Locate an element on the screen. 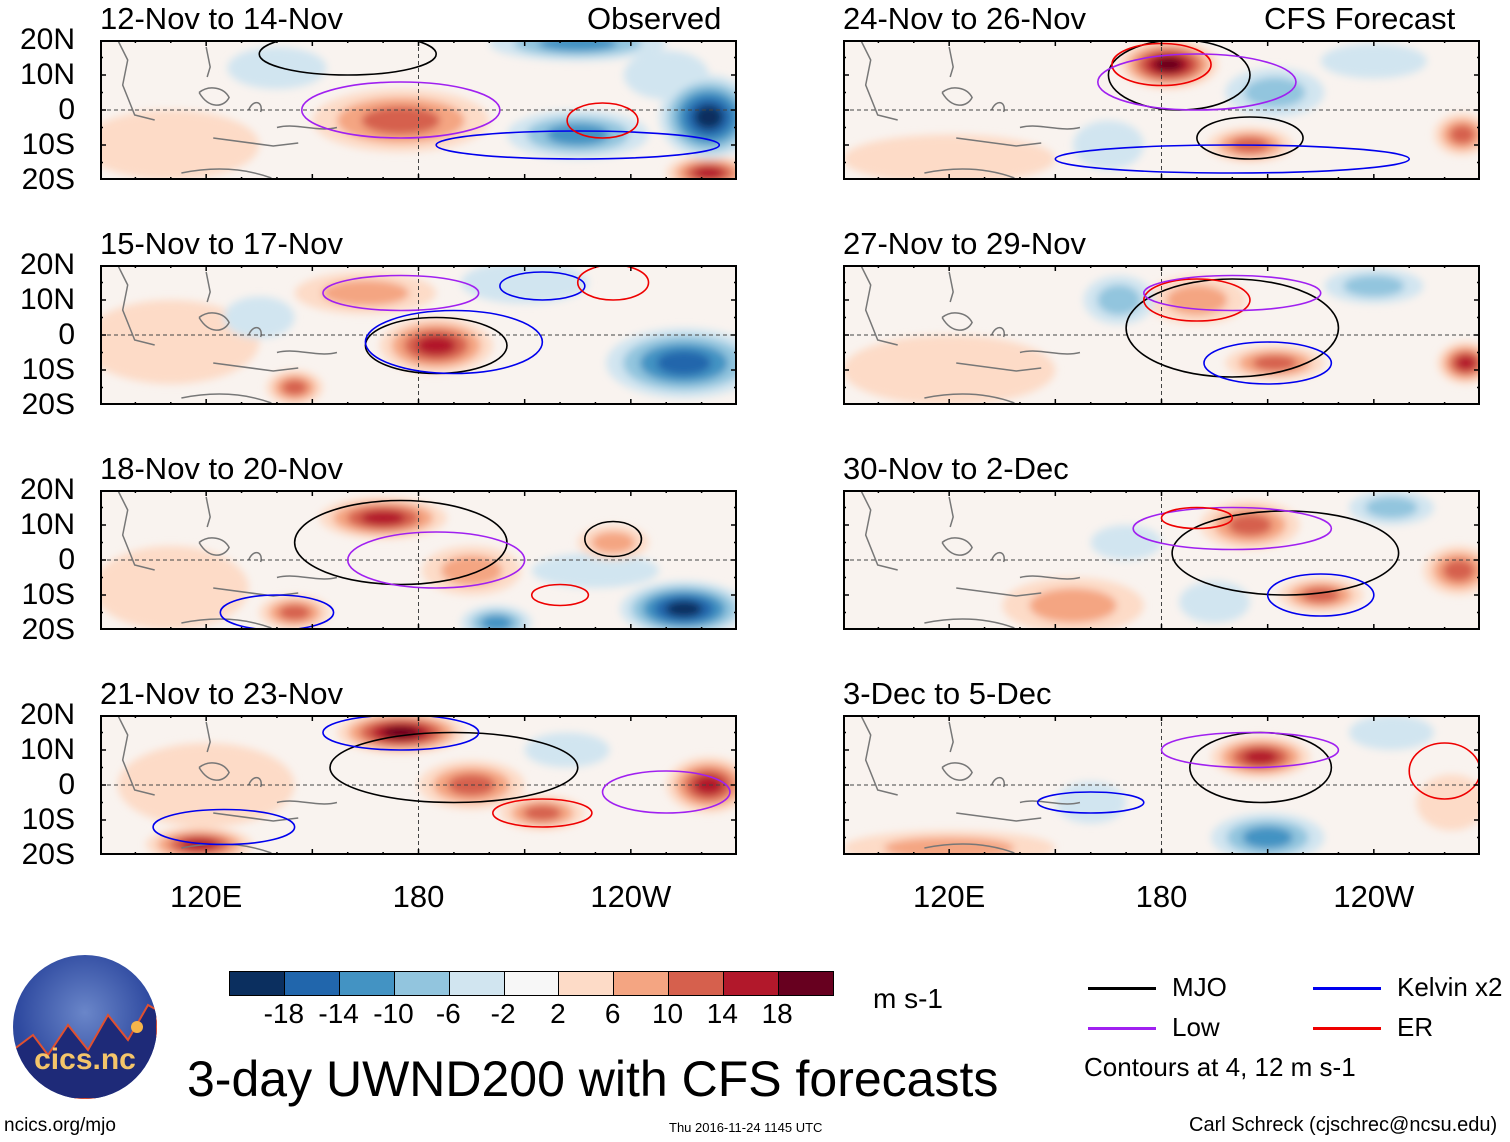 This screenshot has height=1142, width=1510. colorbar-tick-label: 6 is located at coordinates (612, 1013).